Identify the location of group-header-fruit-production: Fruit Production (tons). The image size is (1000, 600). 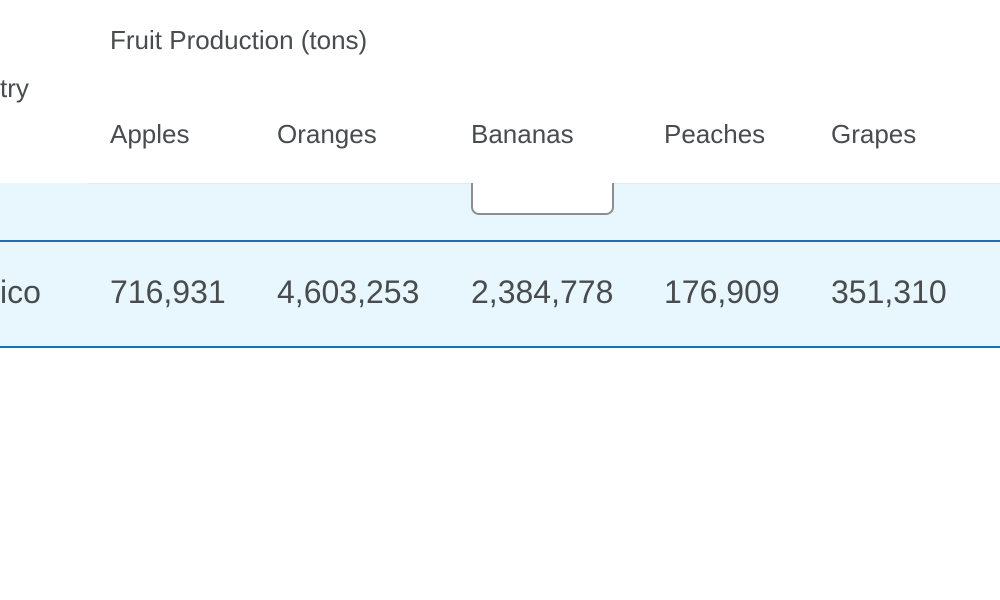
(239, 40).